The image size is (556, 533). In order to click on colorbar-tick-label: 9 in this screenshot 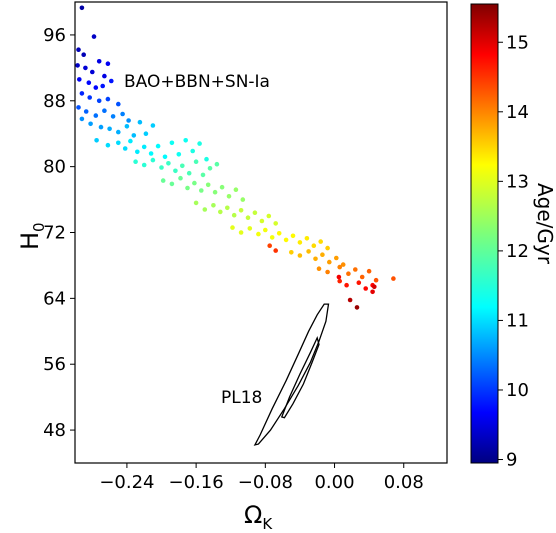, I will do `click(511, 460)`.